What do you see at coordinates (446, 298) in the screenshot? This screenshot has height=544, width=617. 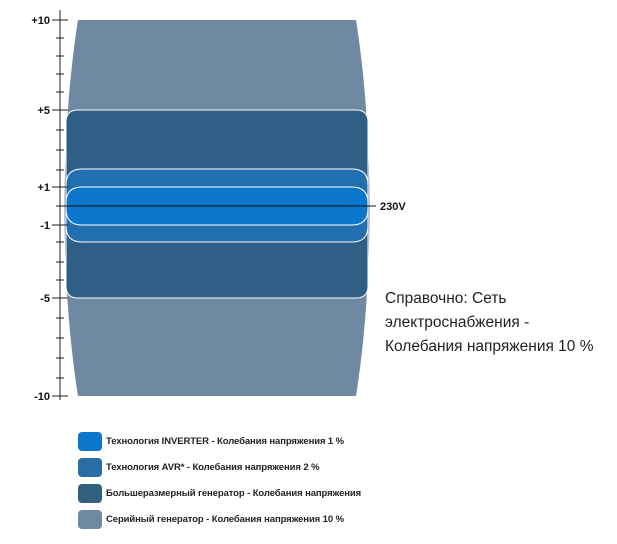 I see `reference-note-line-1: Справочно: Сеть` at bounding box center [446, 298].